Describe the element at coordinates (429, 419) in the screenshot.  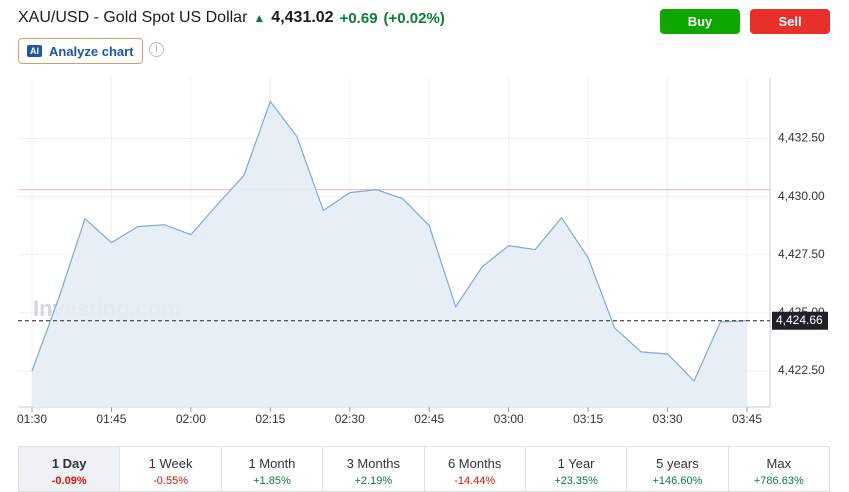
I see `x-tick-label: 02:45` at that location.